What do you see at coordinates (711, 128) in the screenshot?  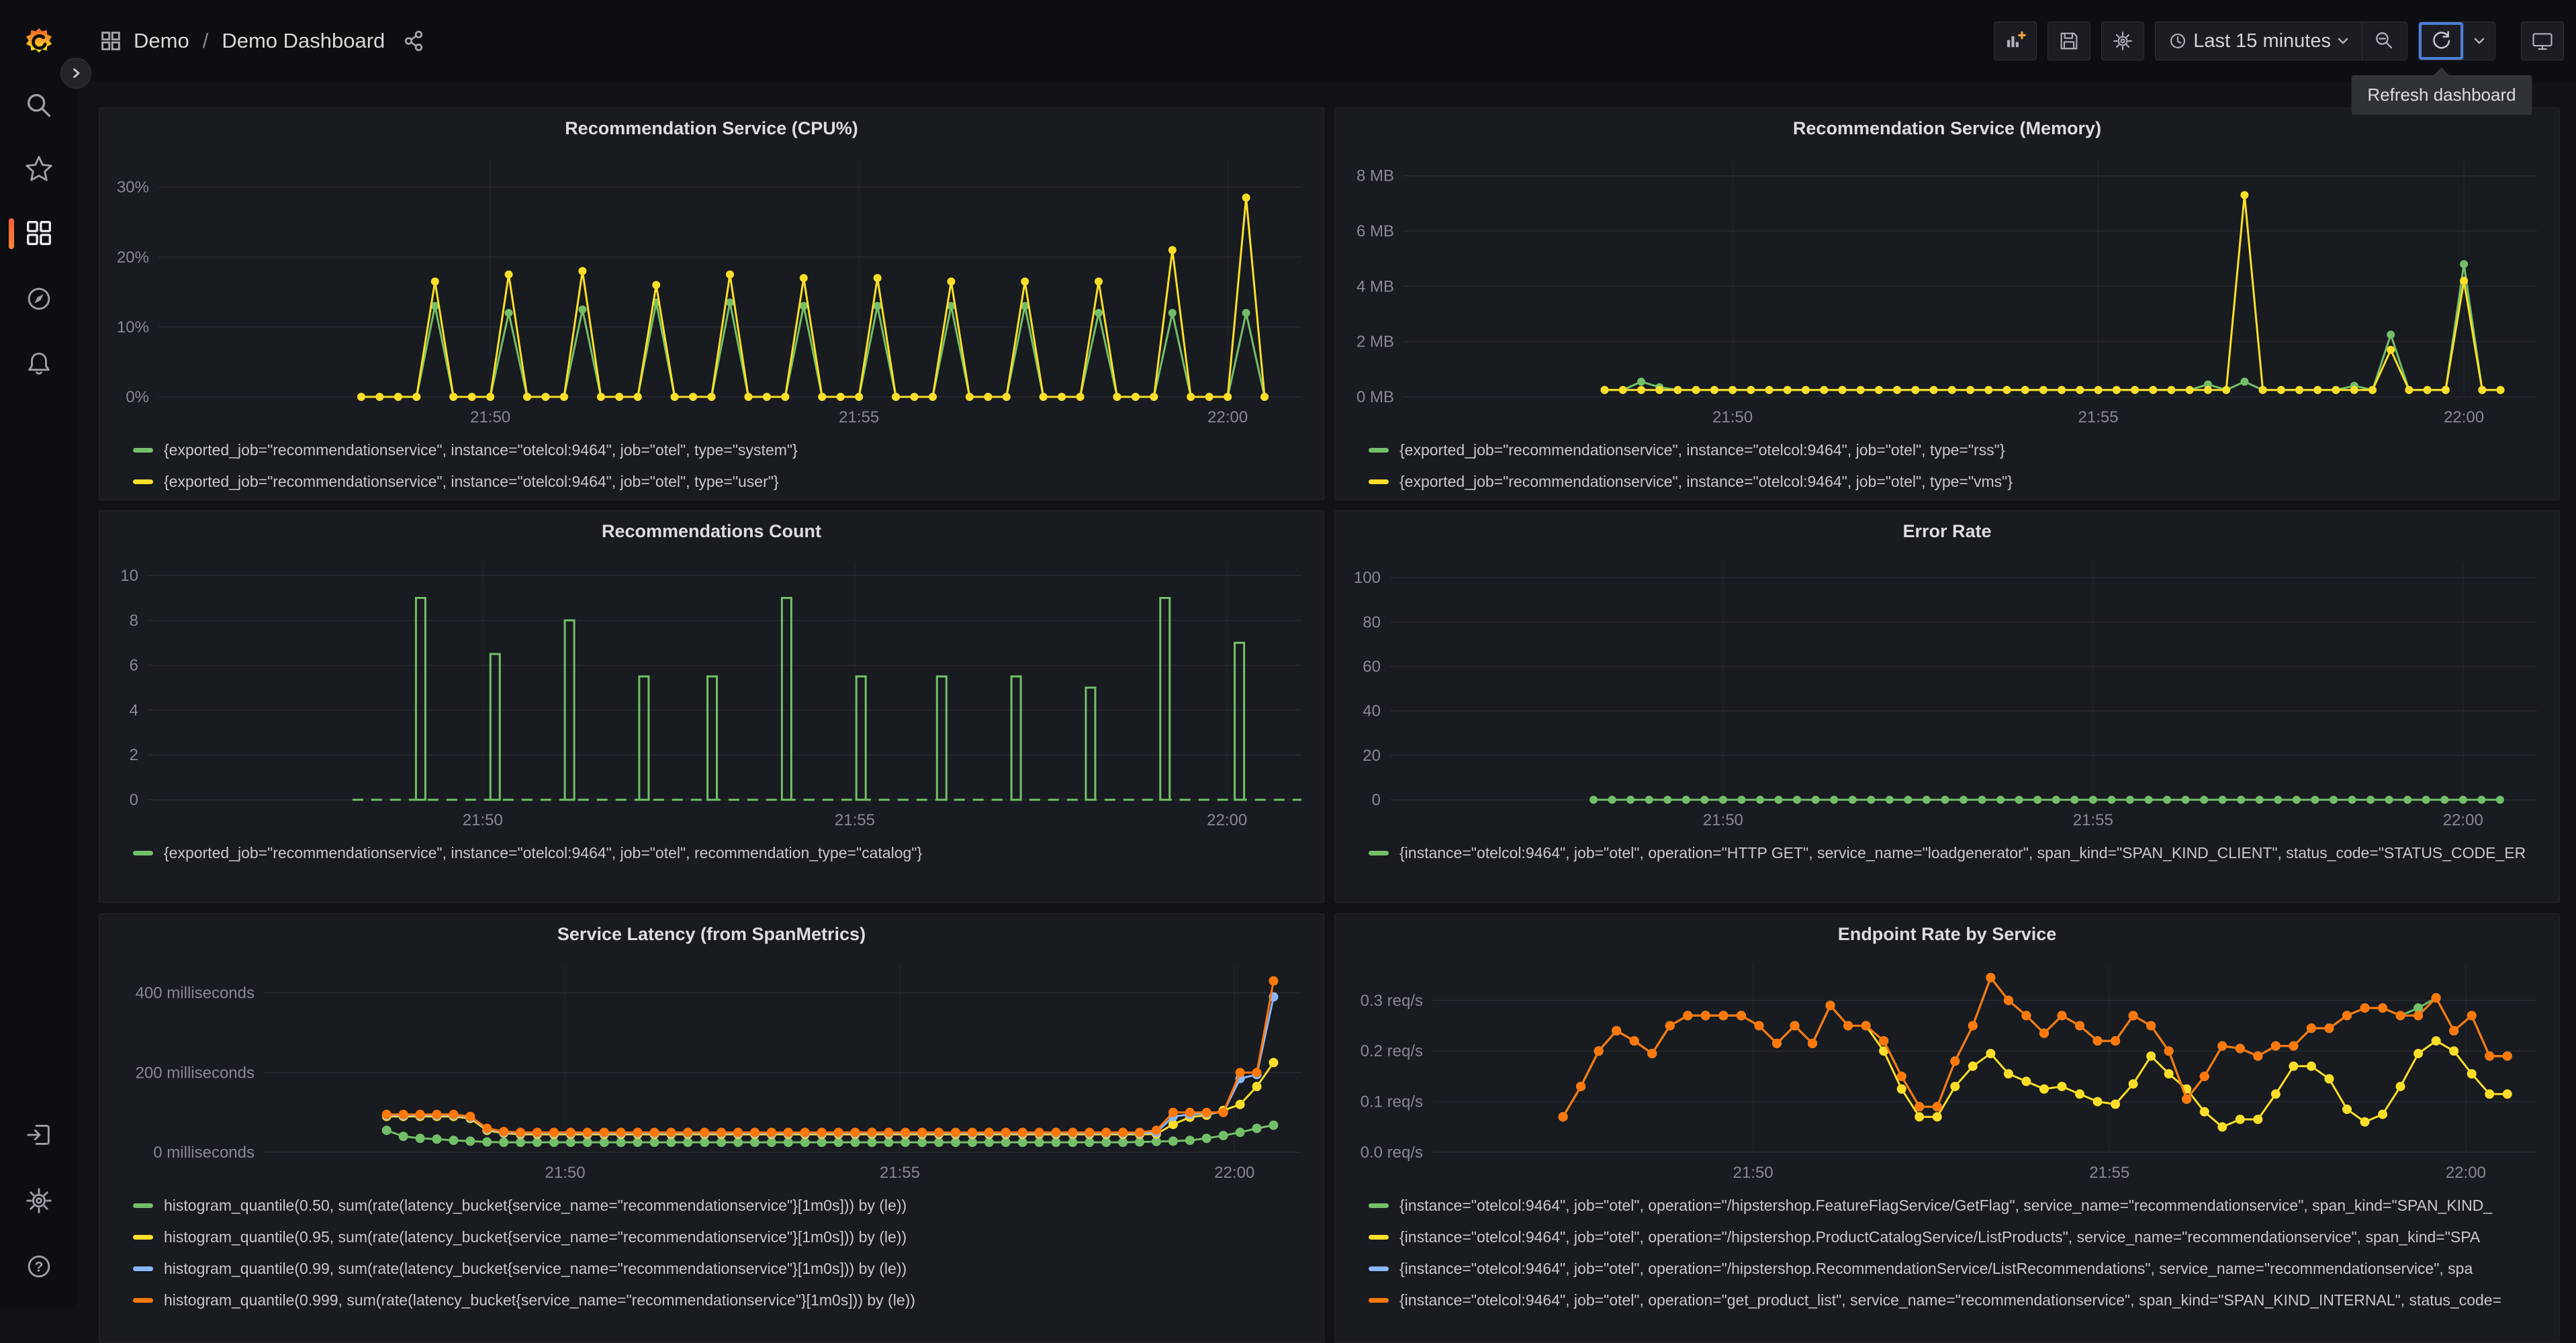 I see `panel-title: Recommendation Service (CPU%)` at bounding box center [711, 128].